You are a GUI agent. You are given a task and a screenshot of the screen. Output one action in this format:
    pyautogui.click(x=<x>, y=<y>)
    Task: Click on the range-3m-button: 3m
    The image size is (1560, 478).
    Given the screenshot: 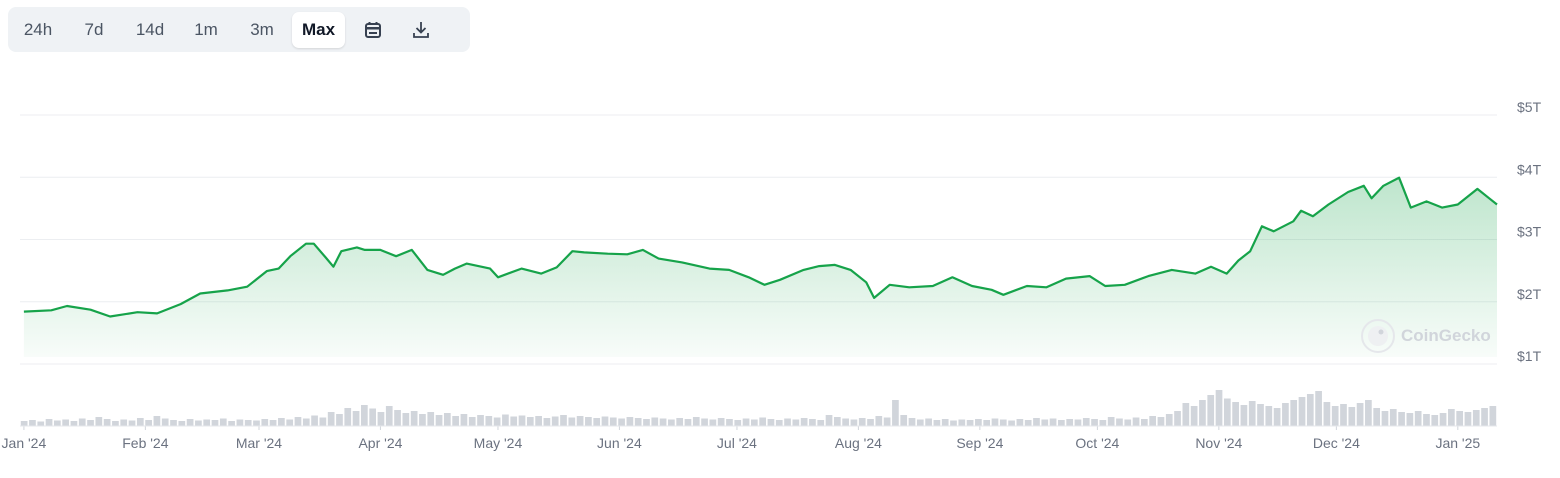 What is the action you would take?
    pyautogui.click(x=262, y=29)
    